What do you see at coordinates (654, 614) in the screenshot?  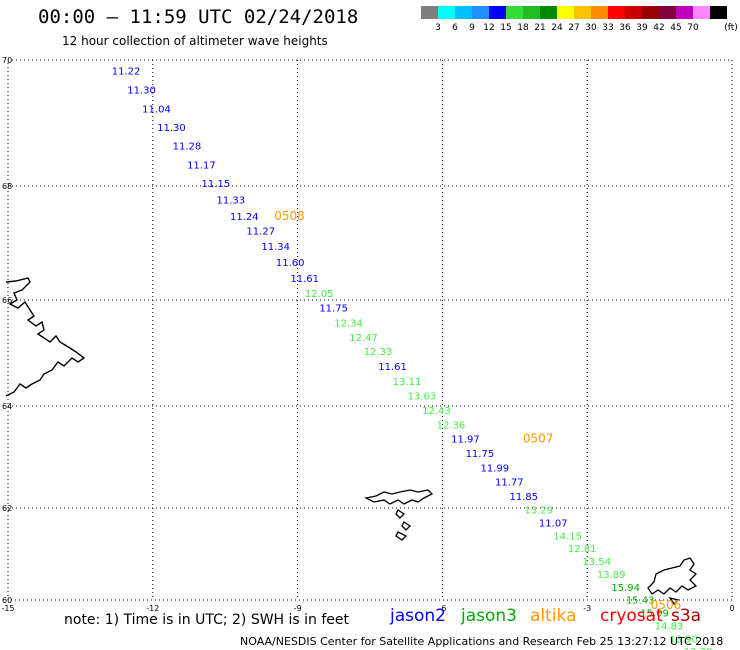 I see `wave-height-value: 15.09` at bounding box center [654, 614].